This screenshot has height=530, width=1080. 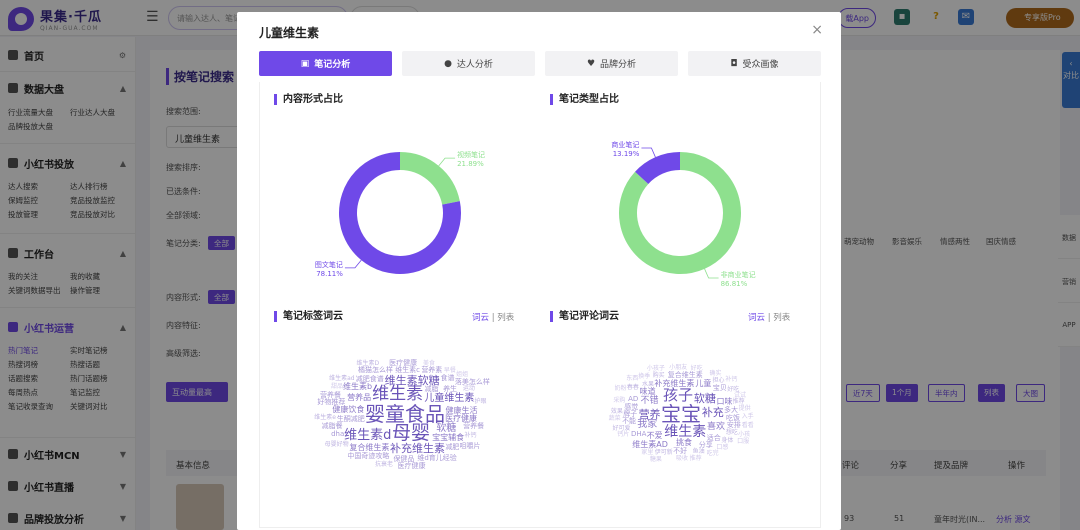 What do you see at coordinates (817, 30) in the screenshot?
I see `close-icon: ×` at bounding box center [817, 30].